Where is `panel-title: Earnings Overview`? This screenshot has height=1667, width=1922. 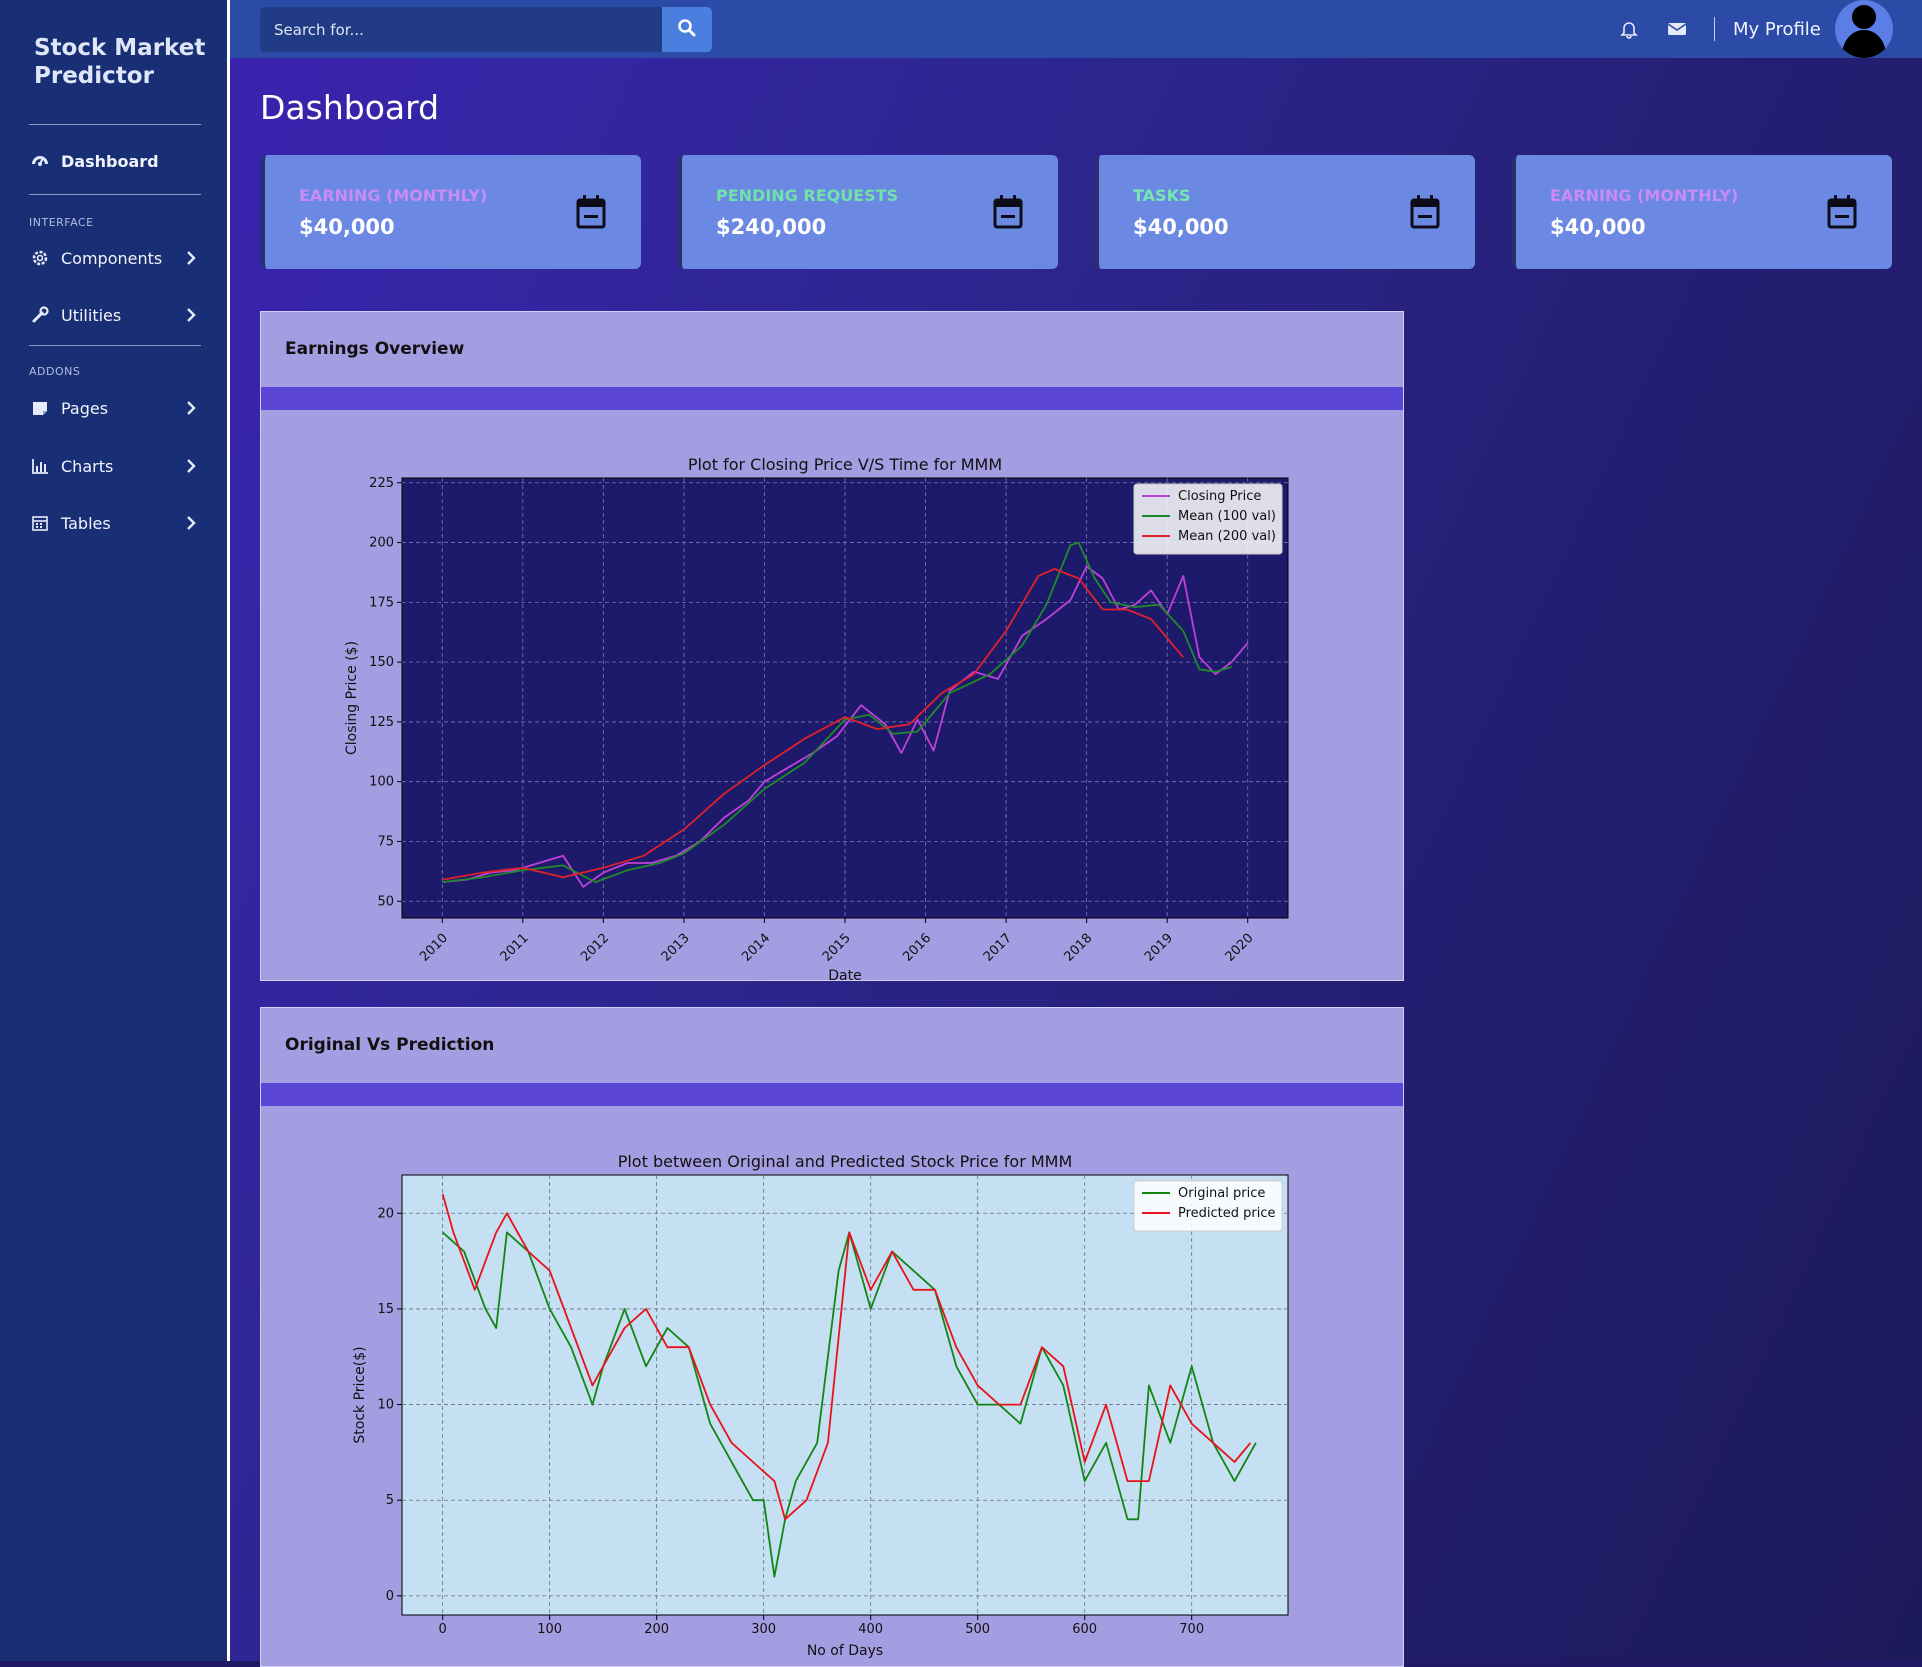
panel-title: Earnings Overview is located at coordinates (375, 349).